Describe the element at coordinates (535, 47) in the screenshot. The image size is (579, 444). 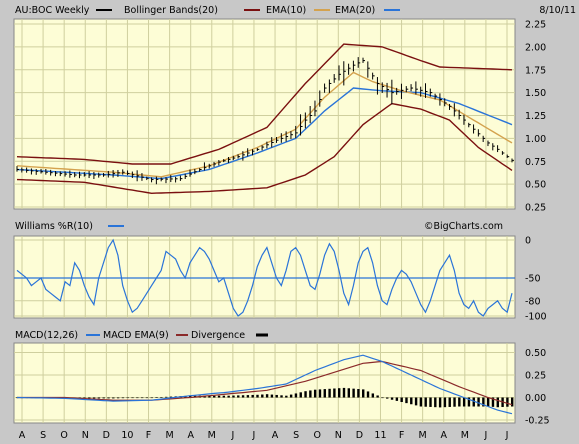
I see `y-tick-label: 2.00` at that location.